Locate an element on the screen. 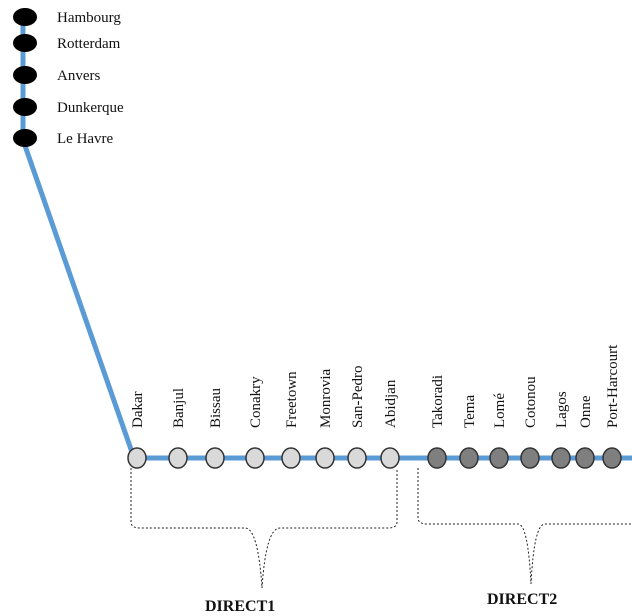  port-marker-onne is located at coordinates (585, 458).